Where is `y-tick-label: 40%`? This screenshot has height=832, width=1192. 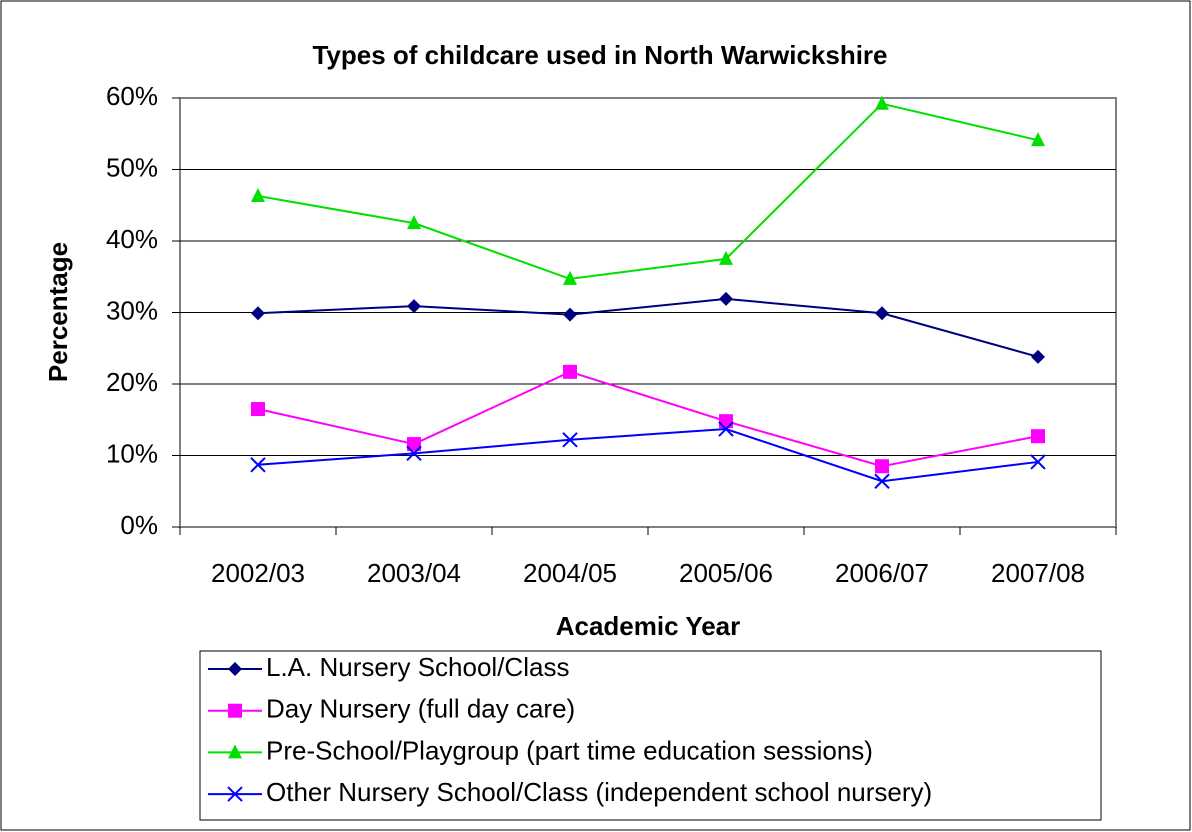 y-tick-label: 40% is located at coordinates (132, 239).